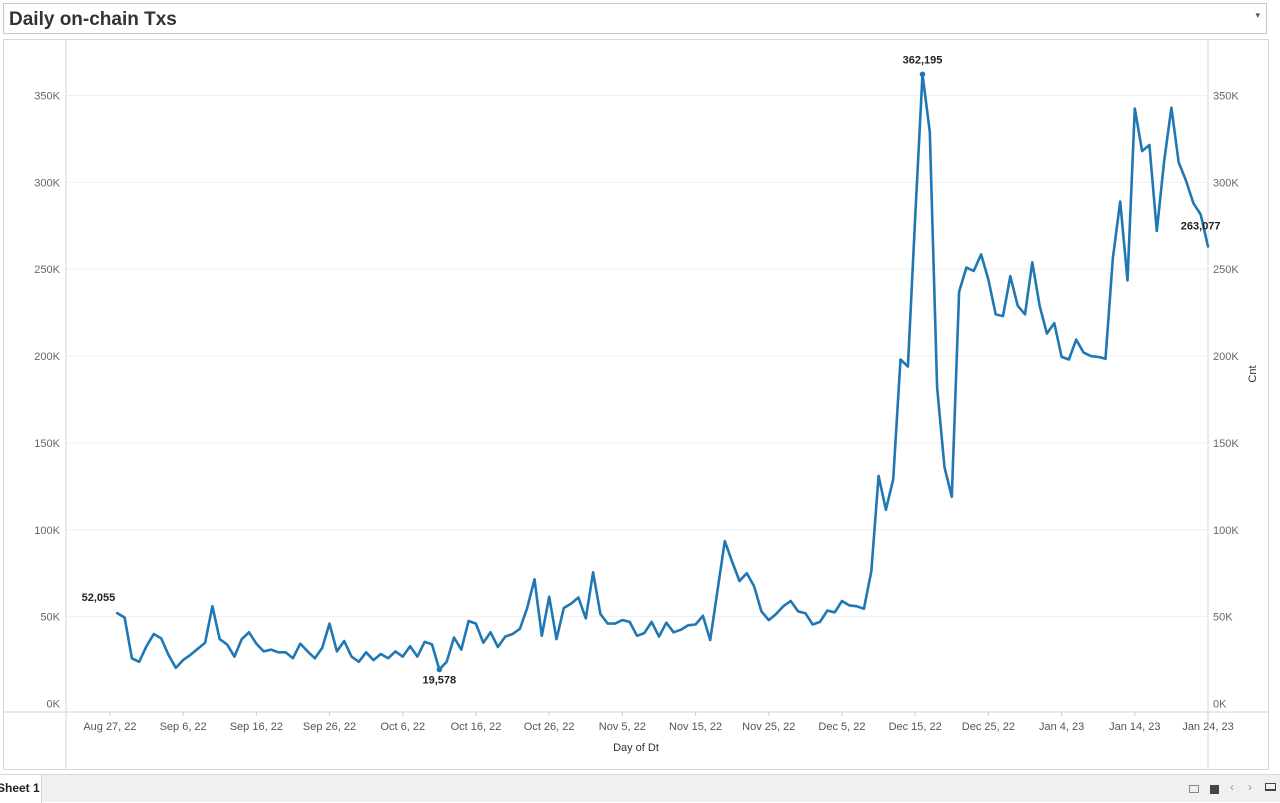 The width and height of the screenshot is (1280, 803). Describe the element at coordinates (1134, 727) in the screenshot. I see `x-tick-label: Jan 14, 23` at that location.